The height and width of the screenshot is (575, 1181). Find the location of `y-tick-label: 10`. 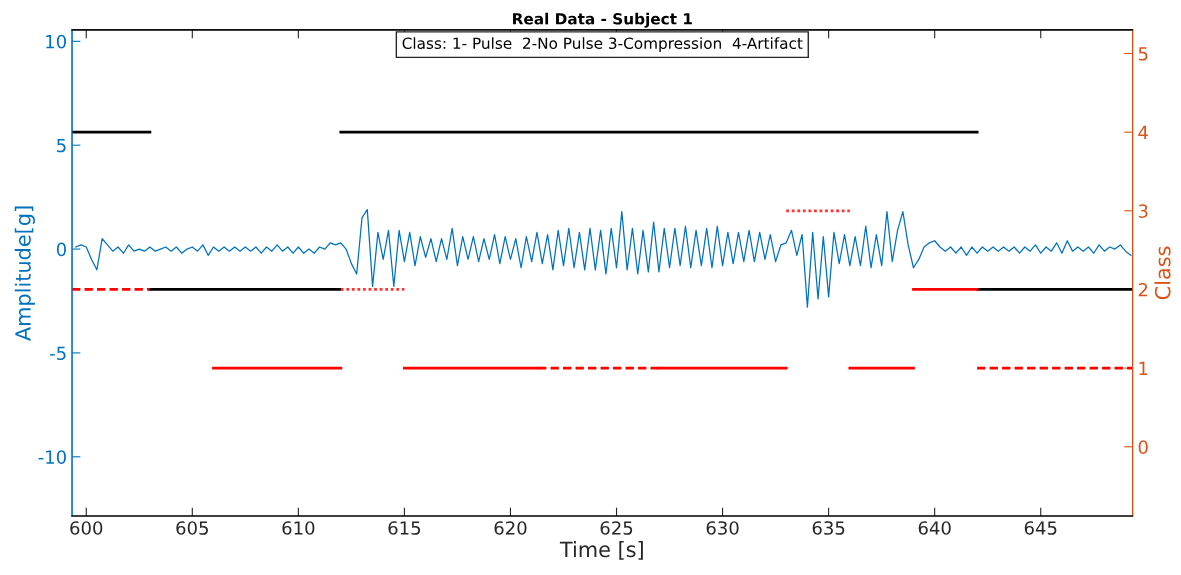

y-tick-label: 10 is located at coordinates (56, 41).